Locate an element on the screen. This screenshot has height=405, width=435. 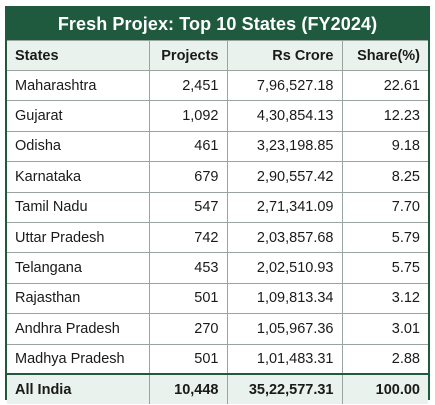
share-cell: 5.75 is located at coordinates (384, 268).